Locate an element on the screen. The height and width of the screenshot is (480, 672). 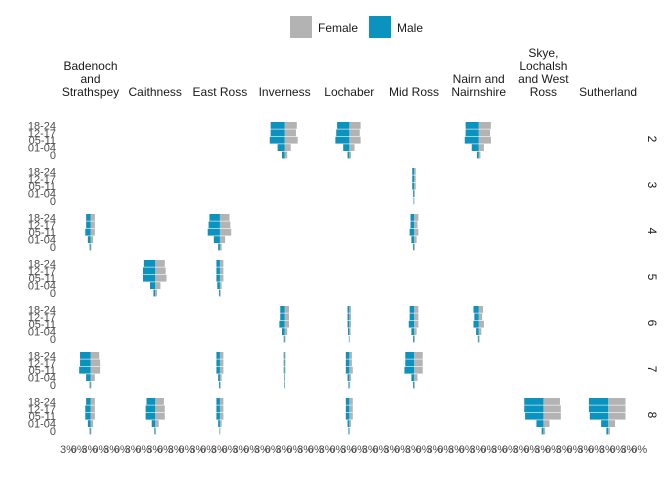
legend-swatch-female is located at coordinates (301, 27).